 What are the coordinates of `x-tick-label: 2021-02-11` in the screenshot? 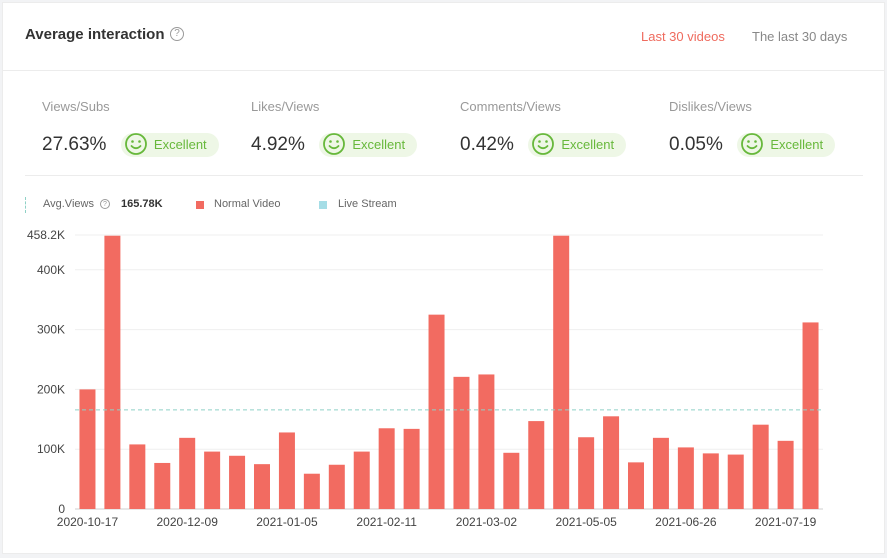 It's located at (386, 522).